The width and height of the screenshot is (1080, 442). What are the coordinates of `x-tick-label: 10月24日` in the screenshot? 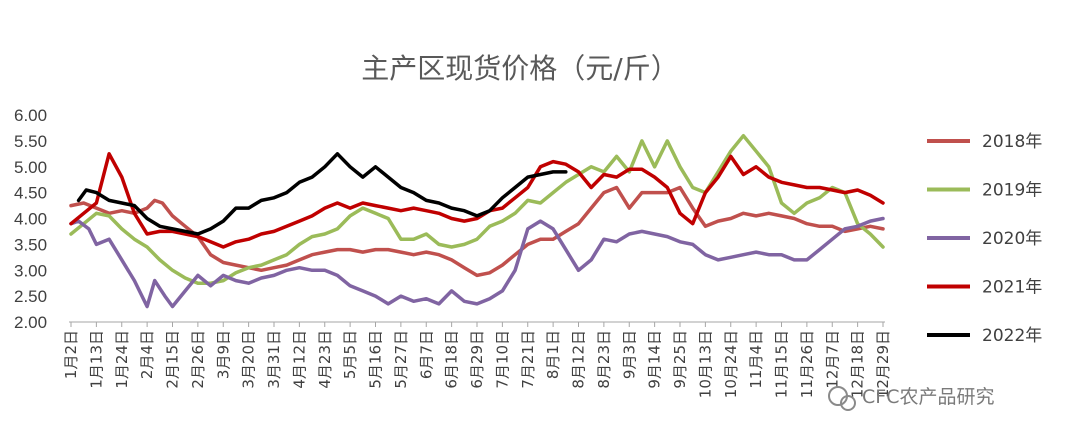 It's located at (731, 364).